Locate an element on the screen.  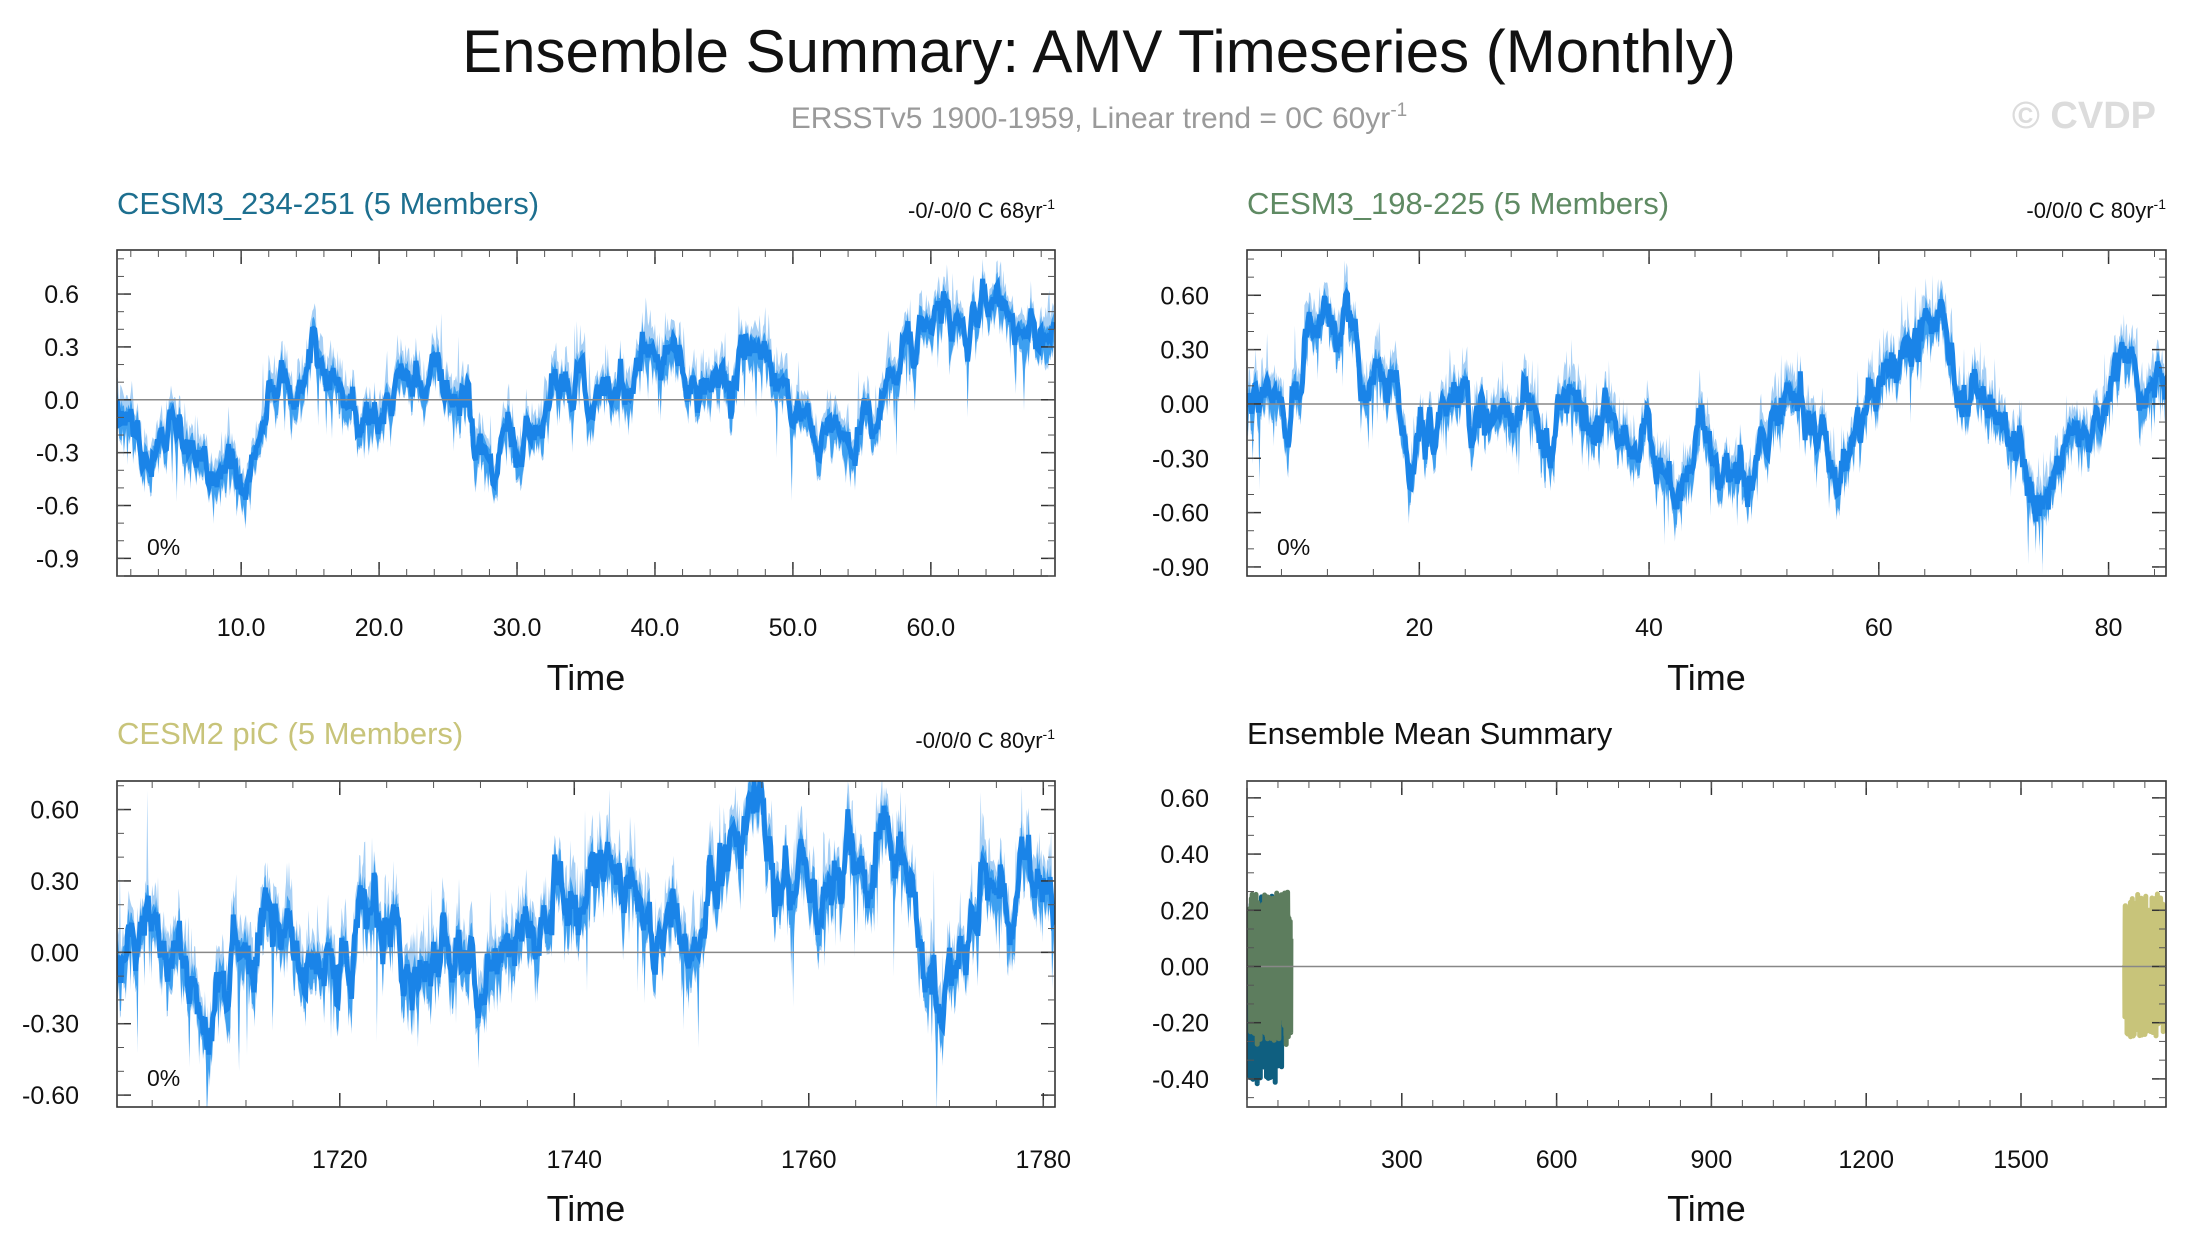
summary-series-CESM2-piC is located at coordinates (2144, 965).